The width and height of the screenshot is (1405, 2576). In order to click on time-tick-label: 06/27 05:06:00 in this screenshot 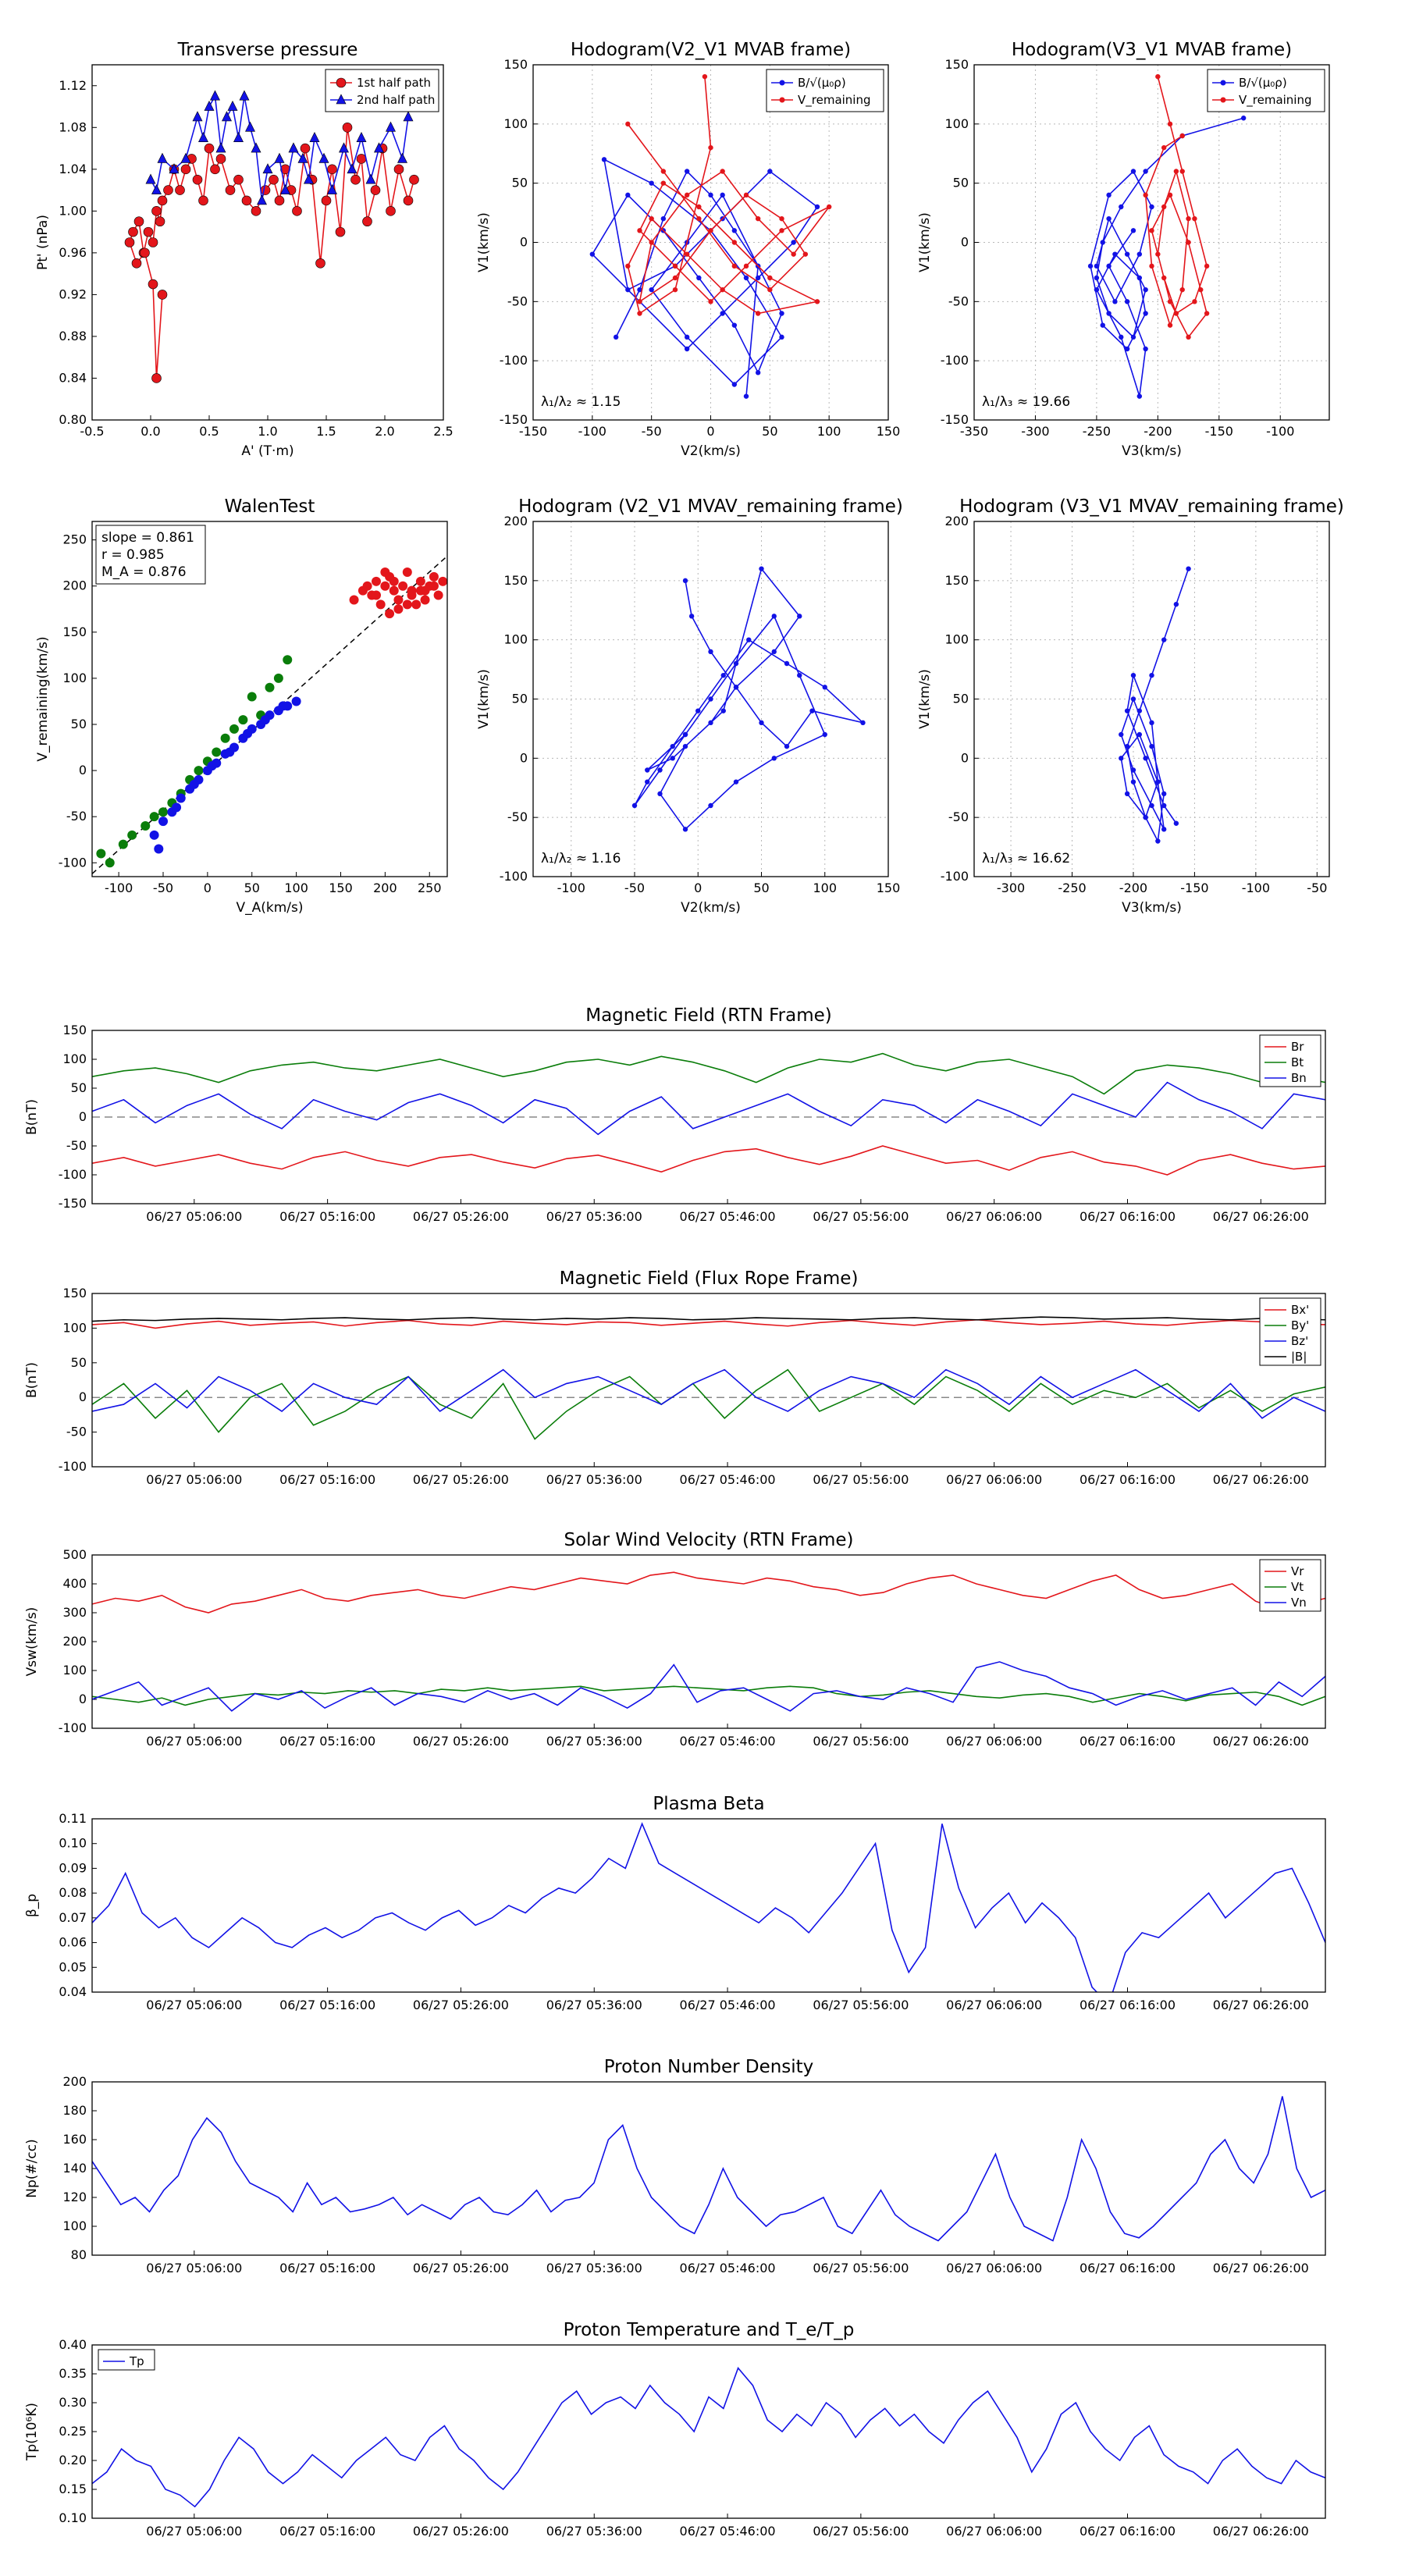, I will do `click(194, 1741)`.